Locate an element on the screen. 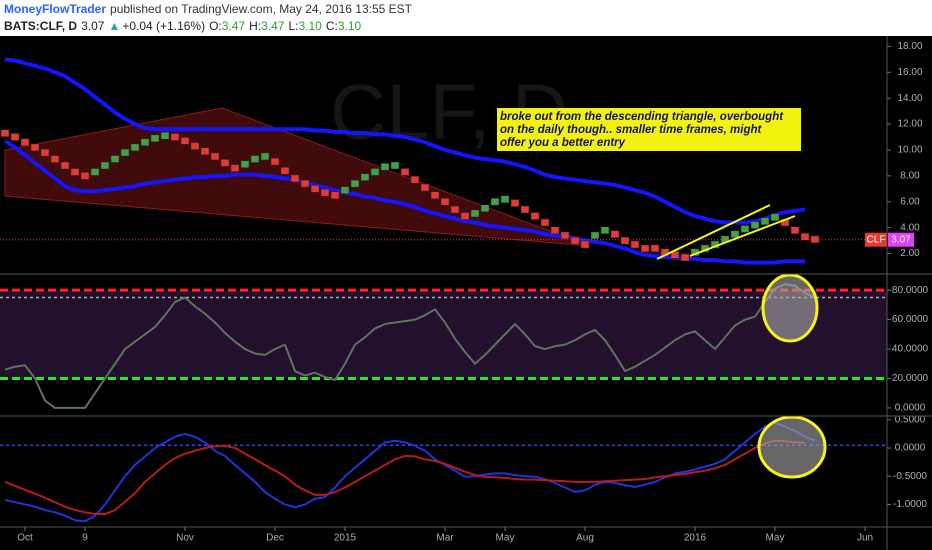  y-tick-label: 6.00 is located at coordinates (910, 201).